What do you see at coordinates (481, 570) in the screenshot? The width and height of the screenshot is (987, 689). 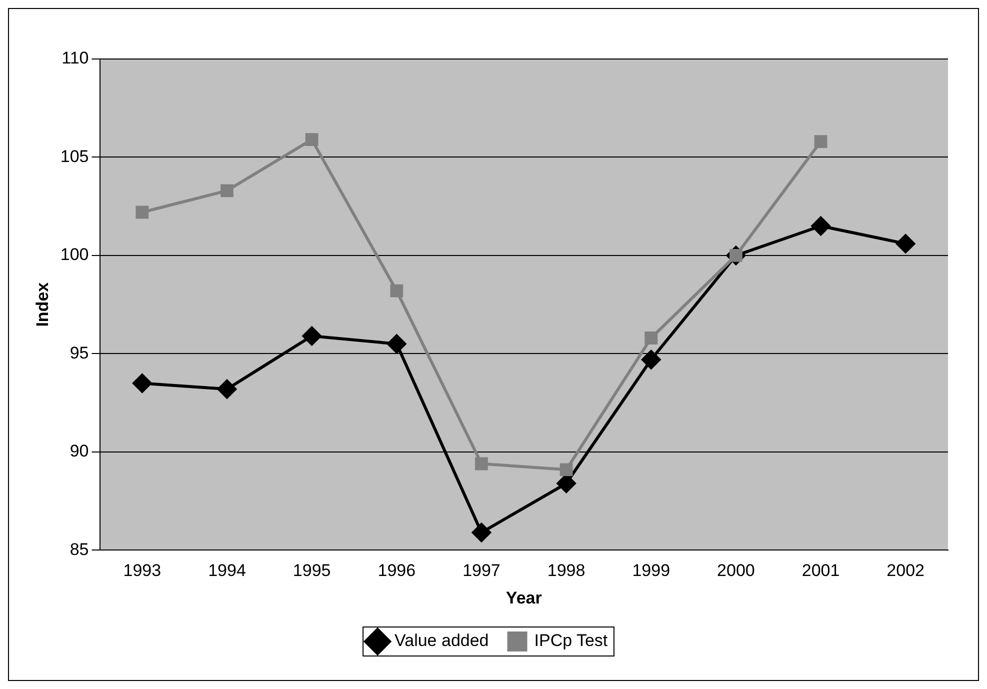 I see `x-tick-label: 1997` at bounding box center [481, 570].